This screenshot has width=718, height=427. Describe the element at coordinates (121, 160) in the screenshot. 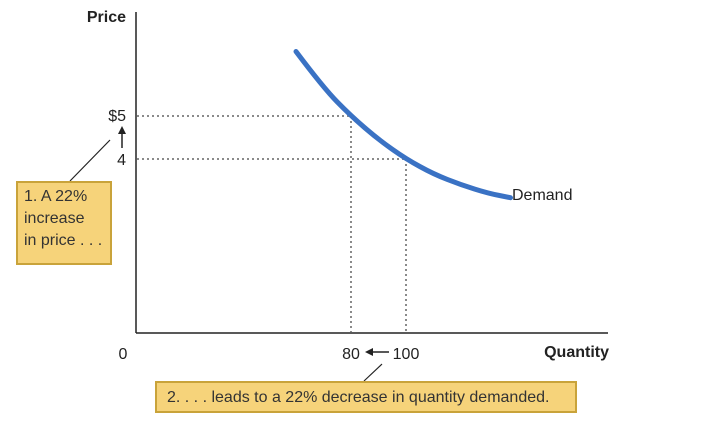

I see `y-tick-label-4: 4` at that location.